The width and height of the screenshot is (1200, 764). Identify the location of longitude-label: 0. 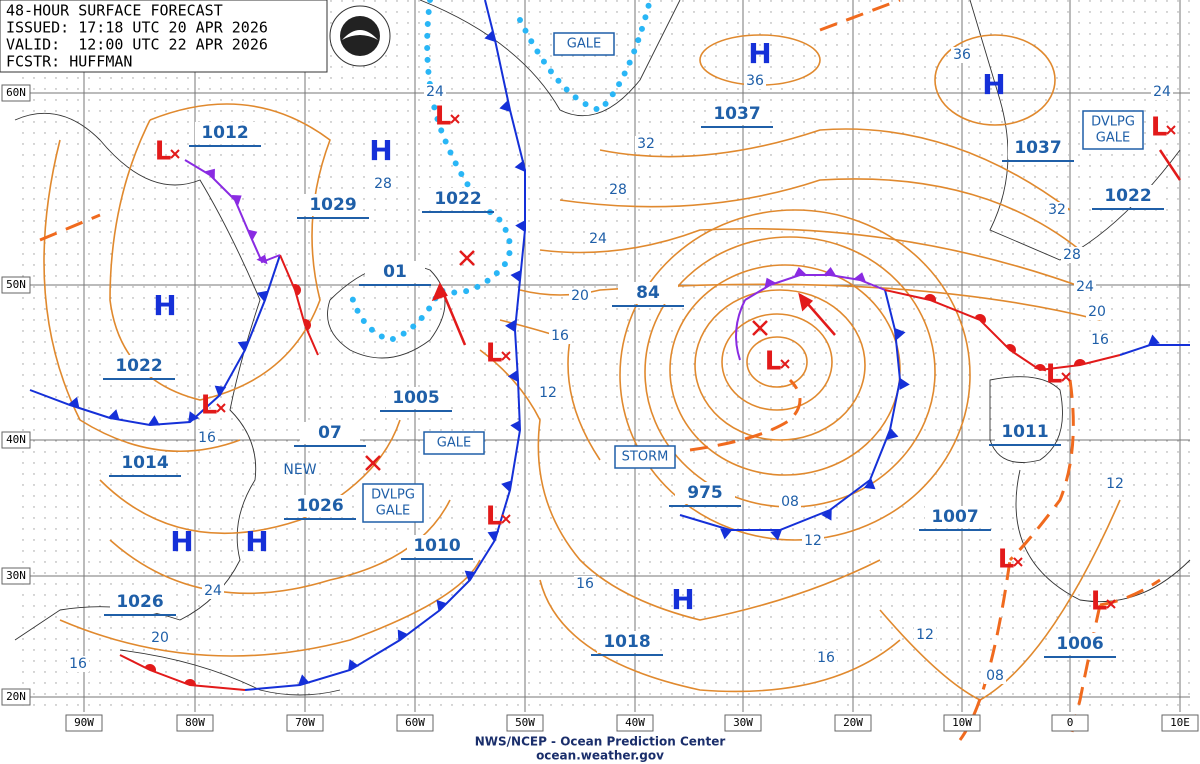
(1070, 722).